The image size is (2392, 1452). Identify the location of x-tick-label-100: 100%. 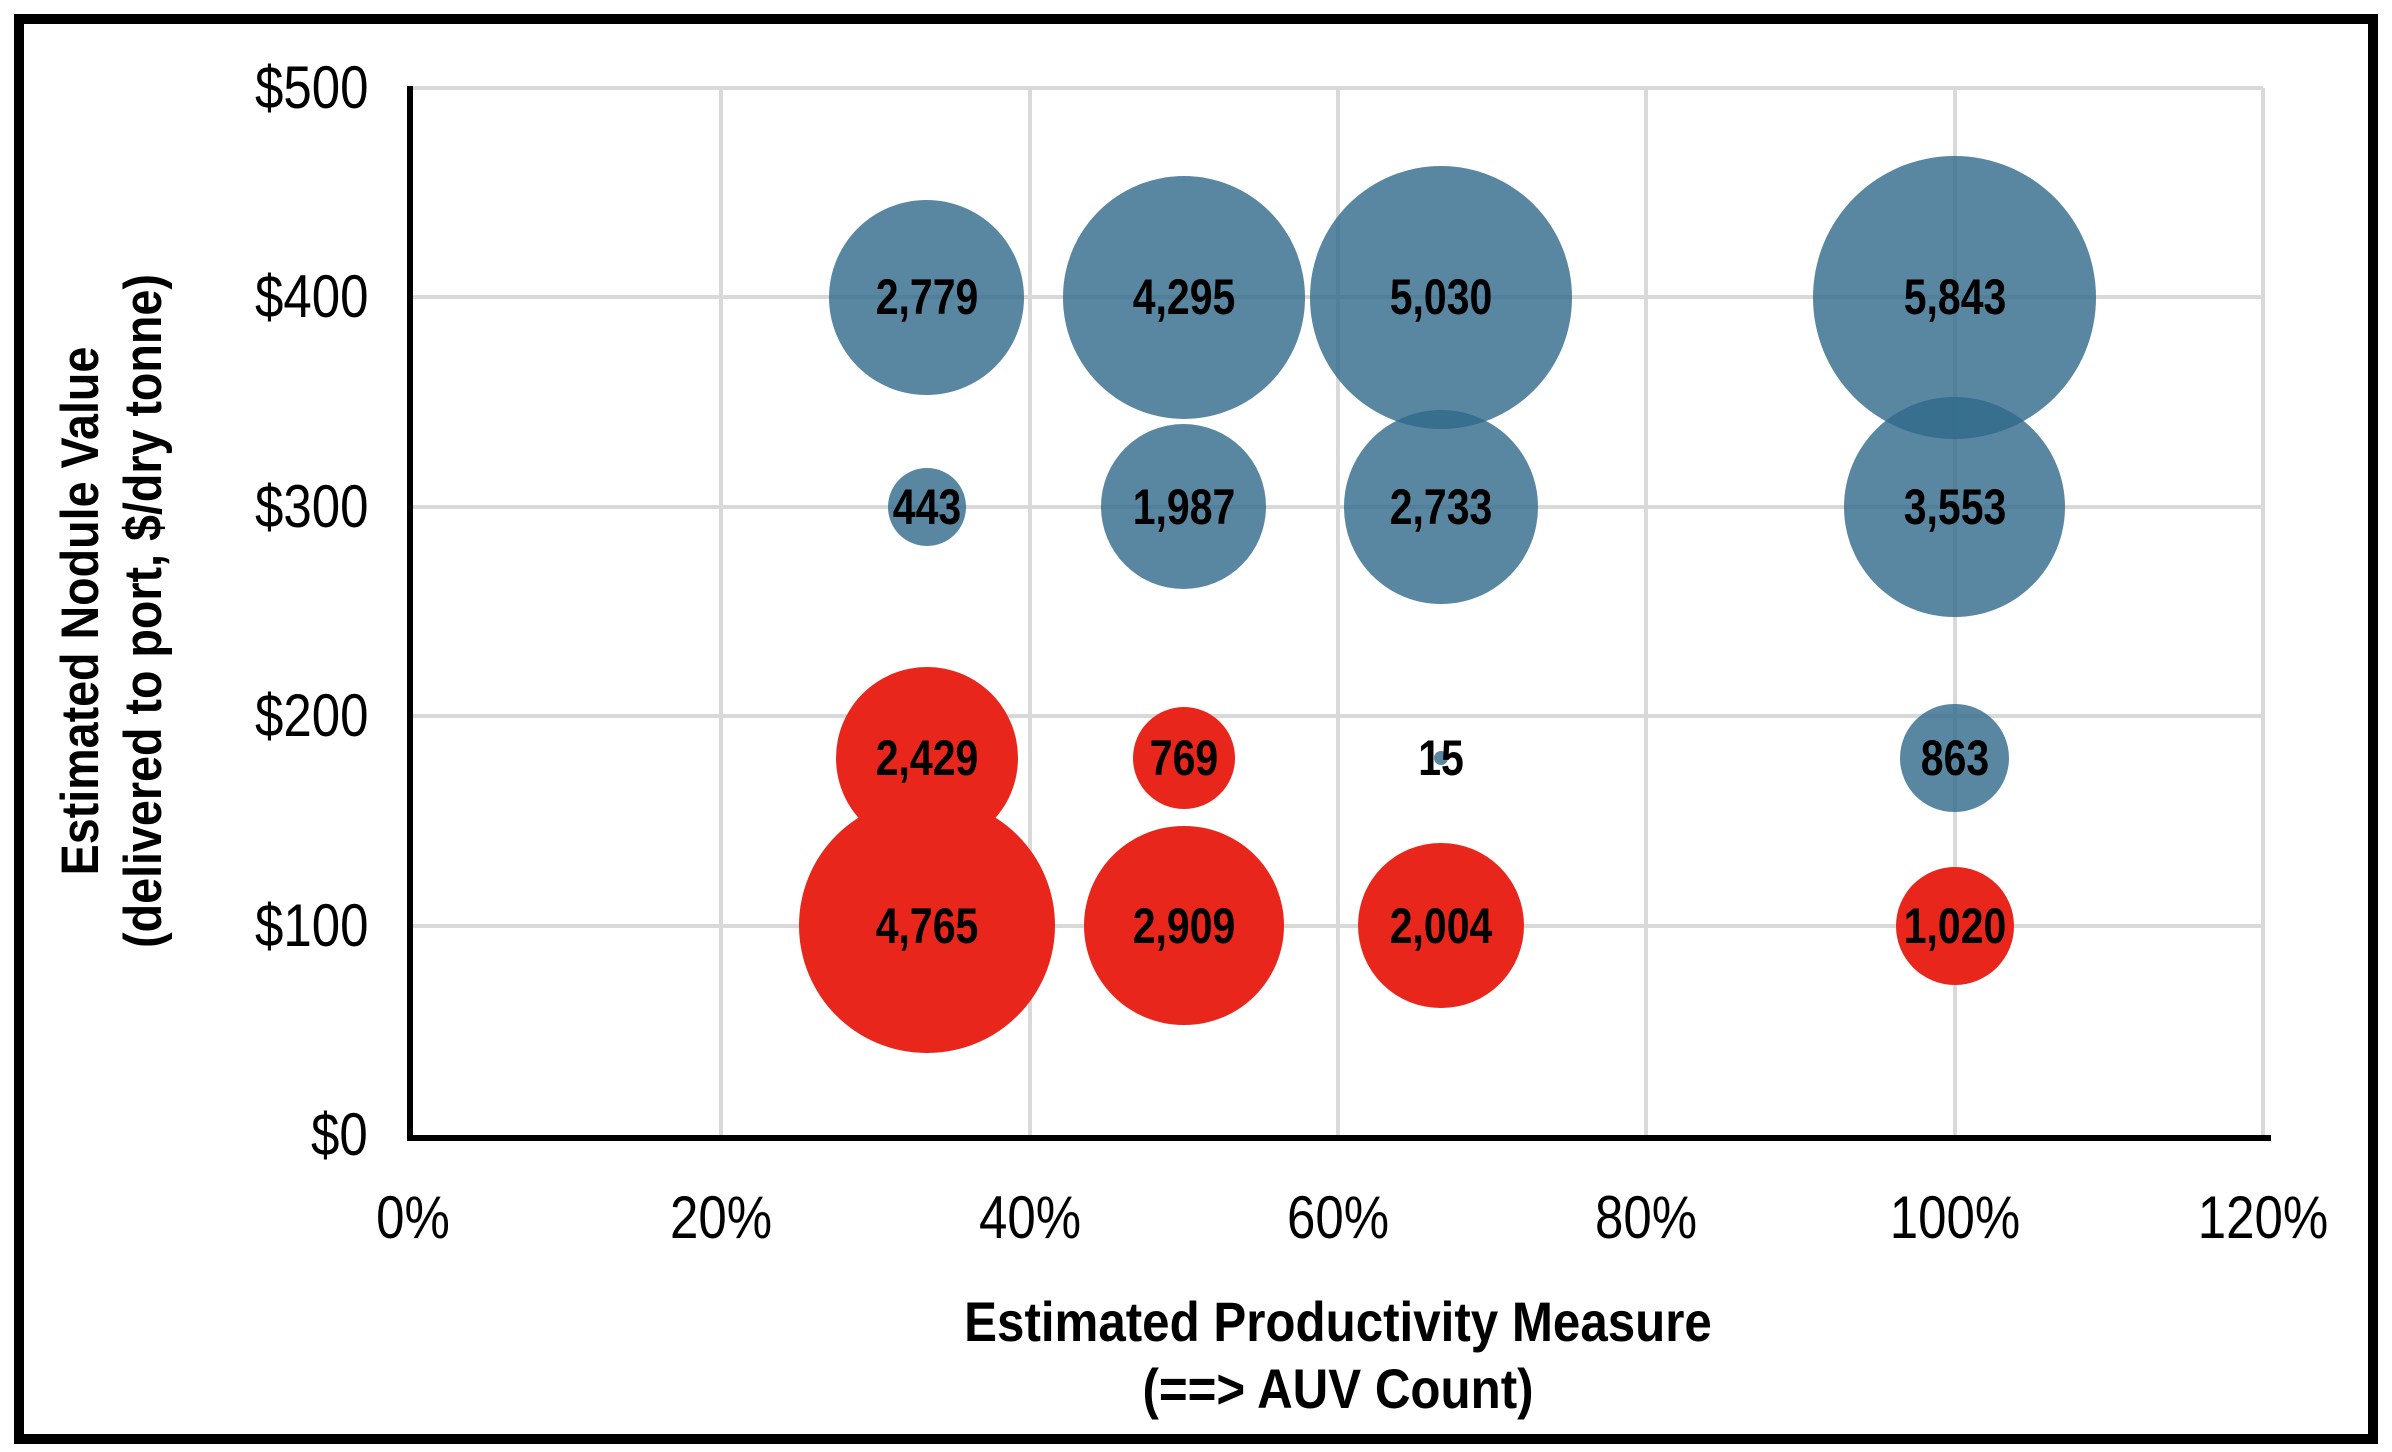
(1954, 1218).